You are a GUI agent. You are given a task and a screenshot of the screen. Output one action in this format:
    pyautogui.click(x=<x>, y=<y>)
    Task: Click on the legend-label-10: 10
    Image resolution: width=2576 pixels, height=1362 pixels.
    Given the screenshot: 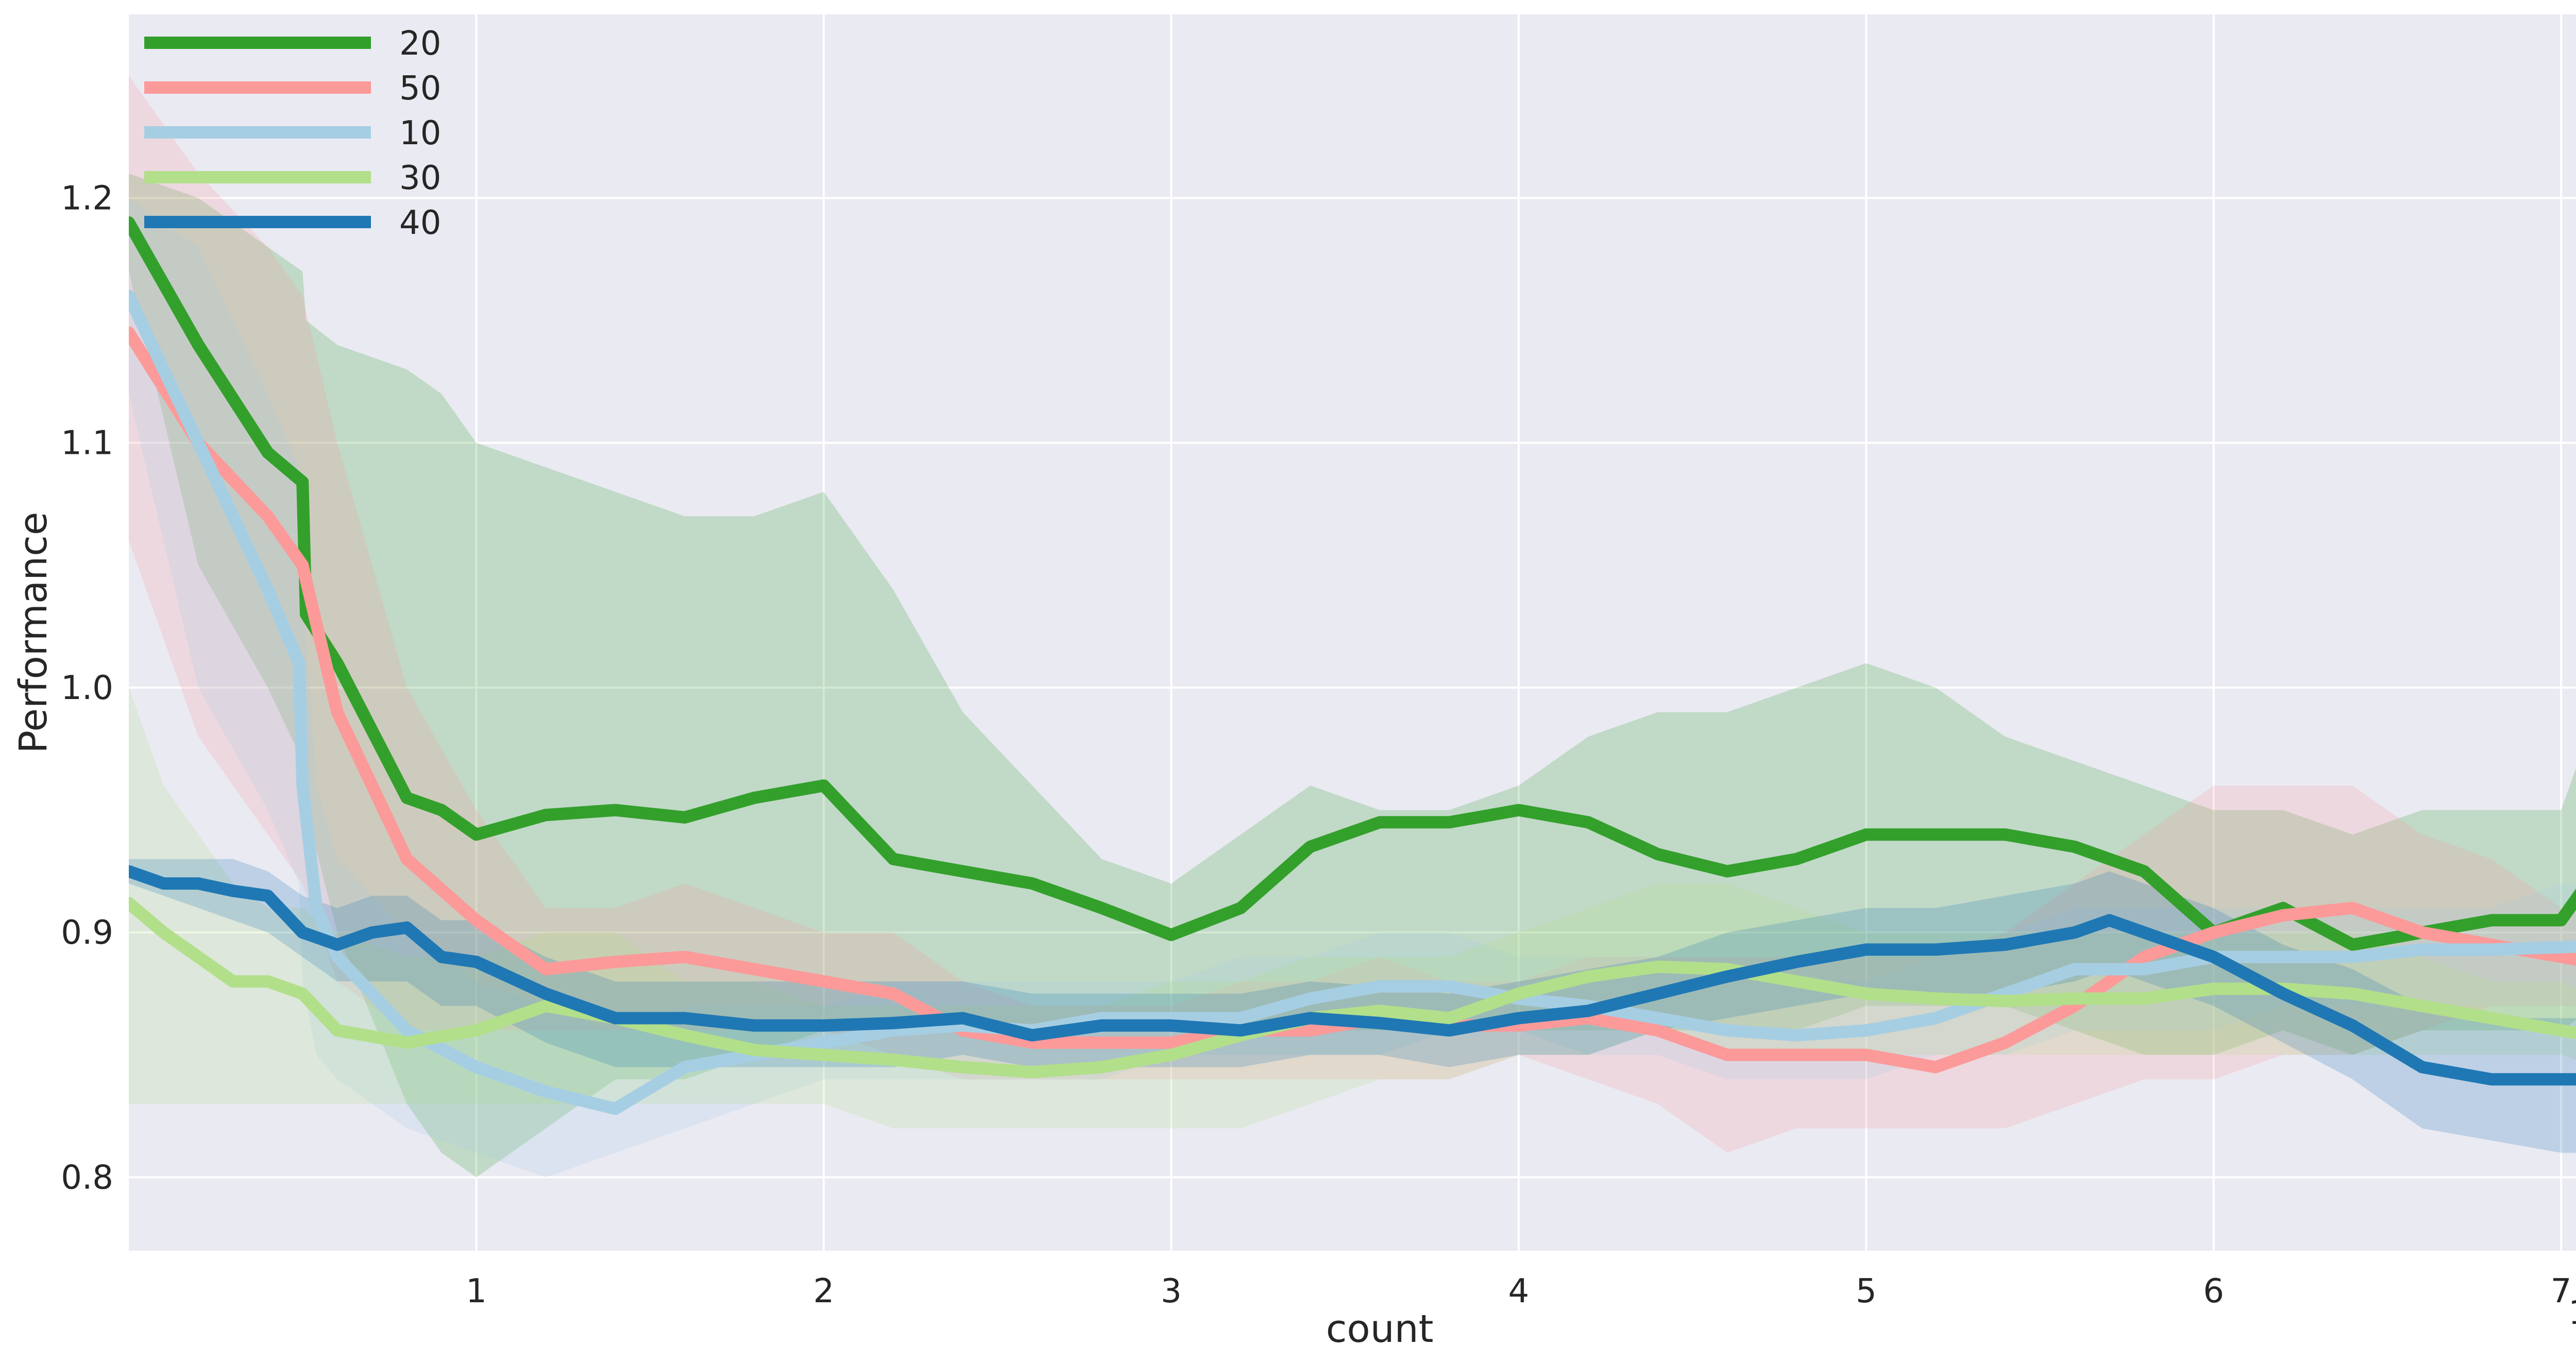 What is the action you would take?
    pyautogui.click(x=420, y=133)
    